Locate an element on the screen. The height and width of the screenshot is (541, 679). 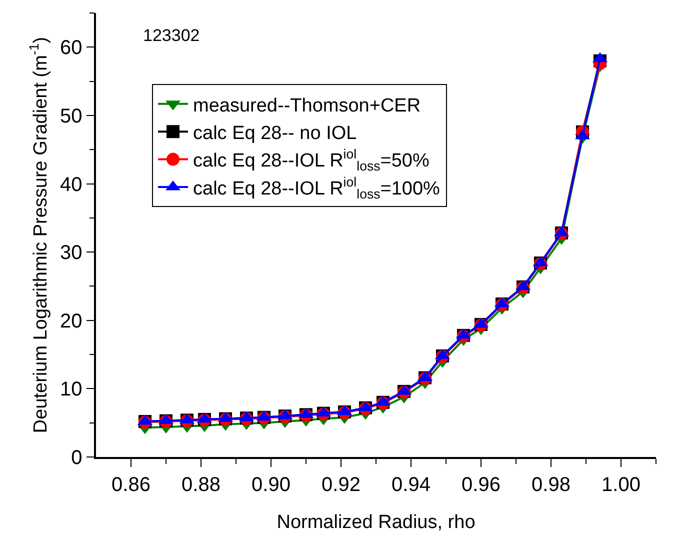
legend-label: calc Eq 28--IOL R$^{iol}$$_{loss}$=50% is located at coordinates (311, 160).